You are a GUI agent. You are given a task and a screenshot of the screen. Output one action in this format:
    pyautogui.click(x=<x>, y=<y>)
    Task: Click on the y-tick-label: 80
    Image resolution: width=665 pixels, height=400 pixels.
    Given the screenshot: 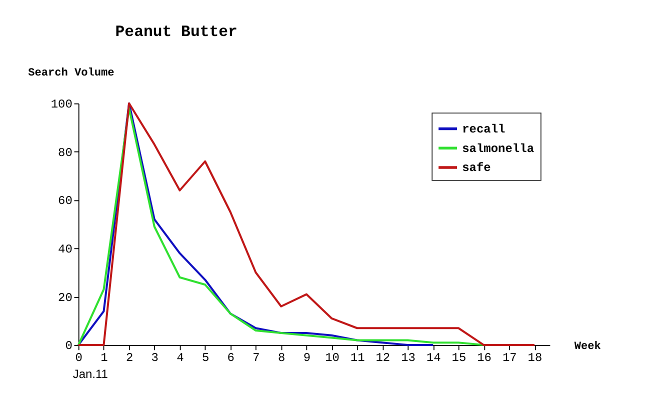 What is the action you would take?
    pyautogui.click(x=65, y=153)
    